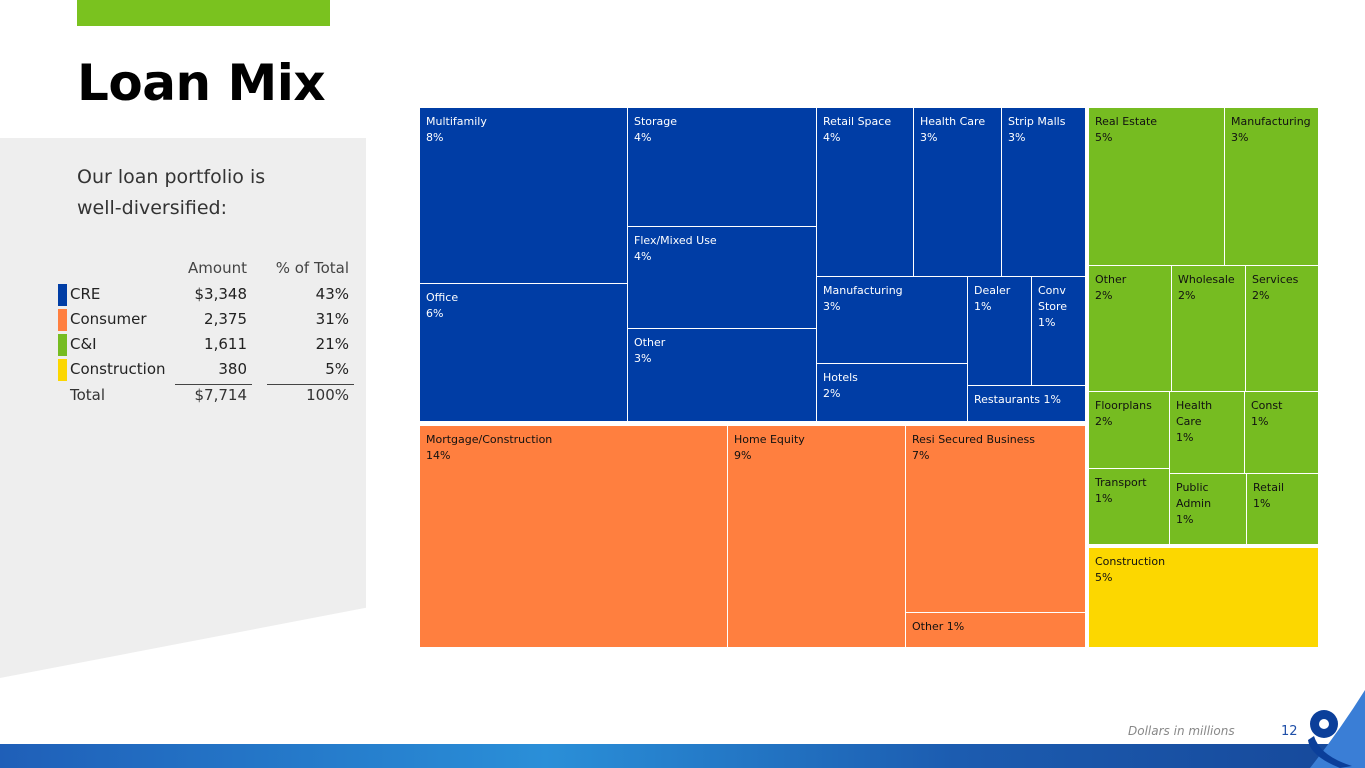 The height and width of the screenshot is (768, 1365). I want to click on row-category: Consumer, so click(108, 319).